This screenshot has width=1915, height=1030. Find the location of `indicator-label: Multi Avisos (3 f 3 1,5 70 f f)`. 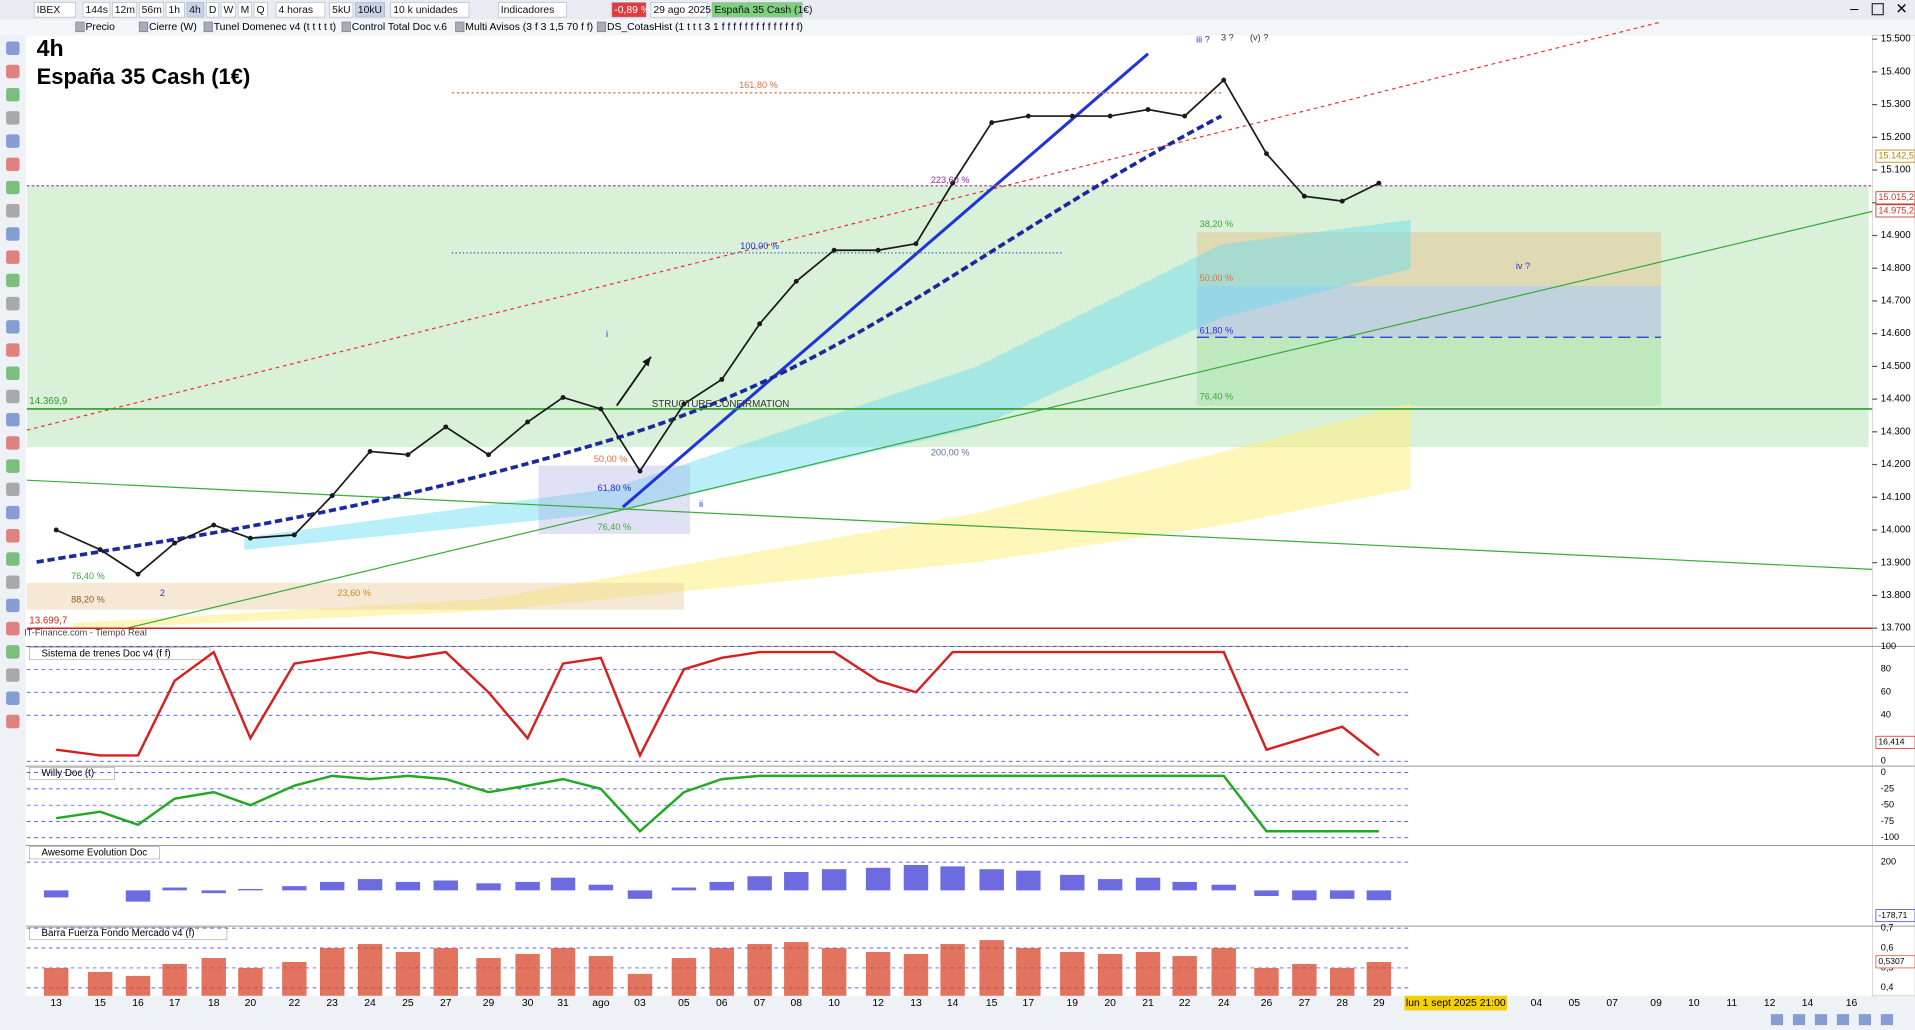

indicator-label: Multi Avisos (3 f 3 1,5 70 f f) is located at coordinates (529, 27).